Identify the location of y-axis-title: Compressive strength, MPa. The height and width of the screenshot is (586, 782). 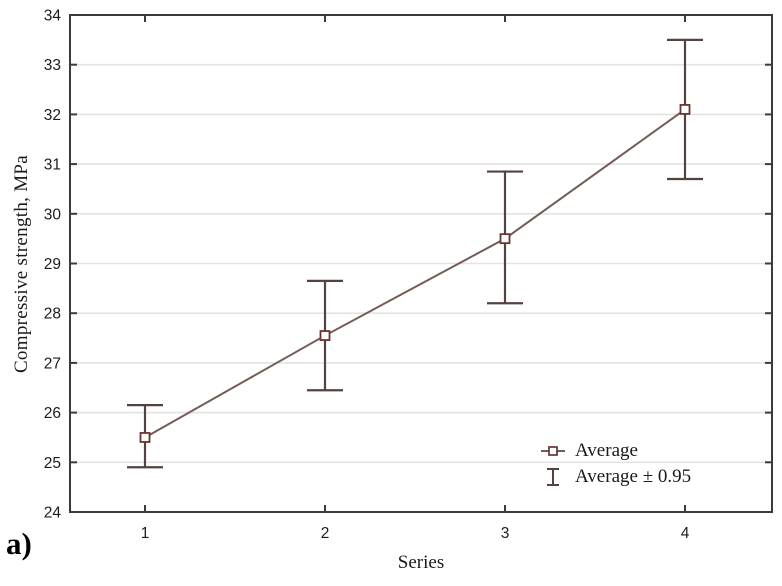
(21, 264).